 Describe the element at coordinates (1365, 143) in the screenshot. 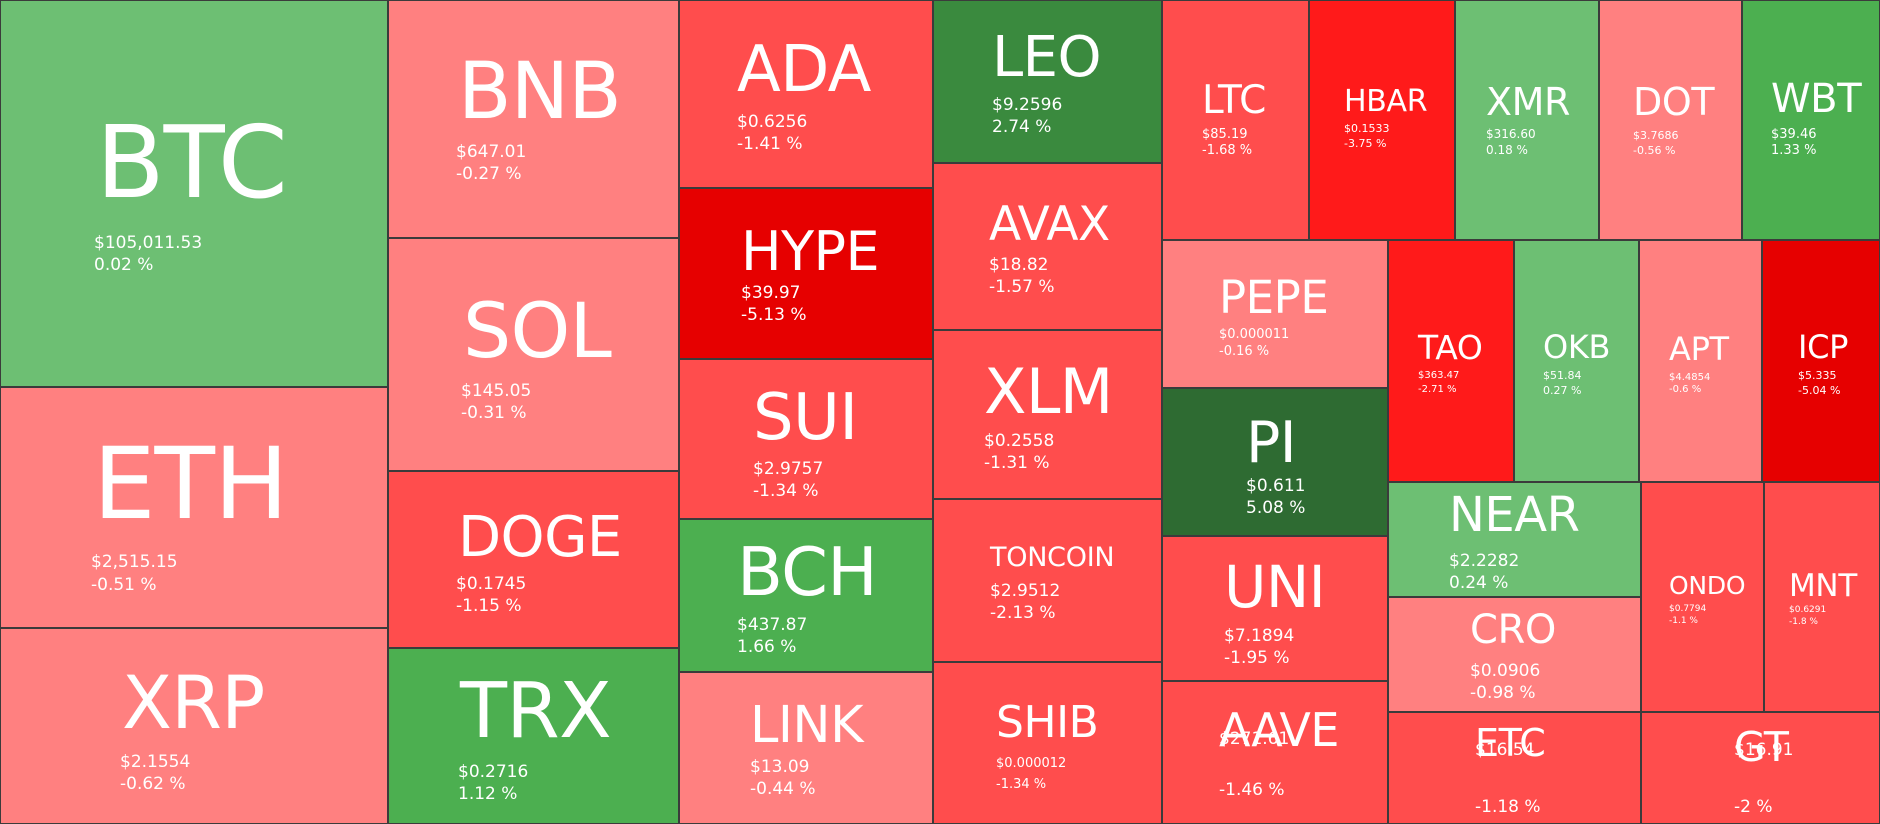

I see `coin-change: -3.75 %` at that location.